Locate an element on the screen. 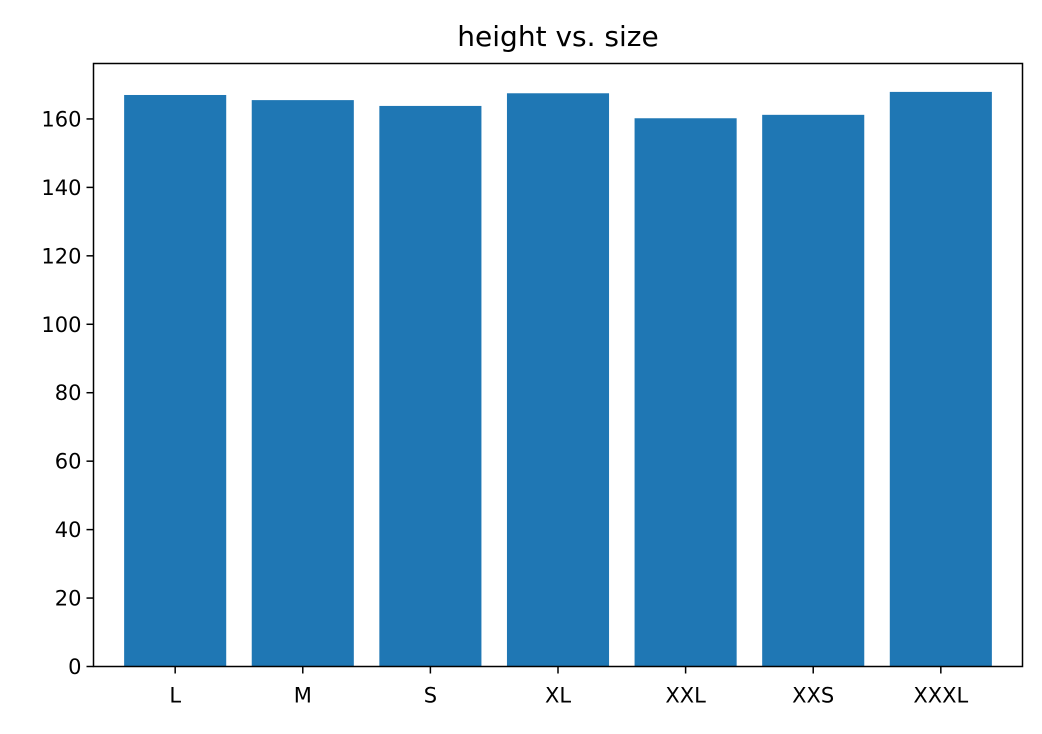  chart-title: height vs. size is located at coordinates (557, 36).